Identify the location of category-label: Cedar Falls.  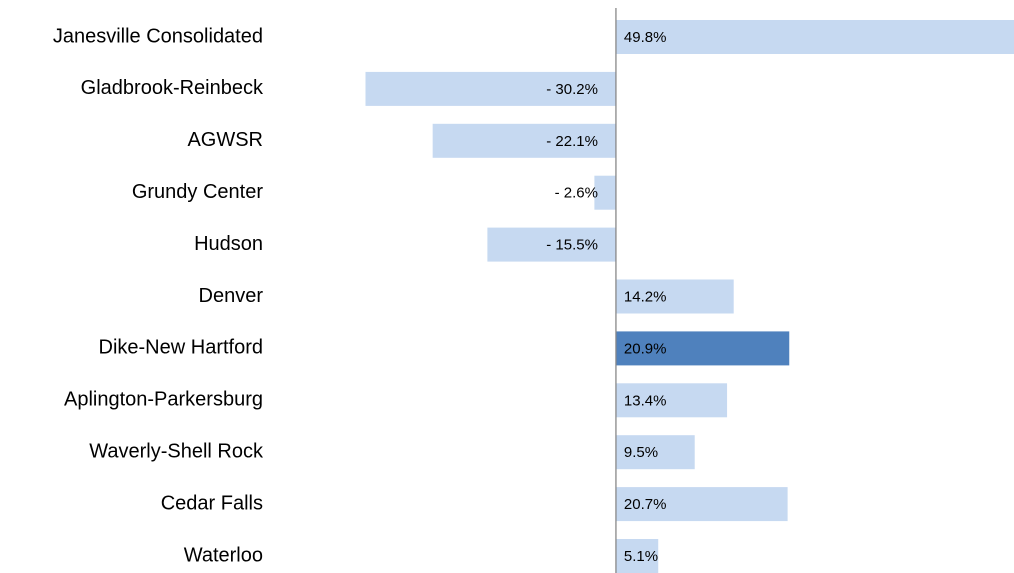
(212, 503).